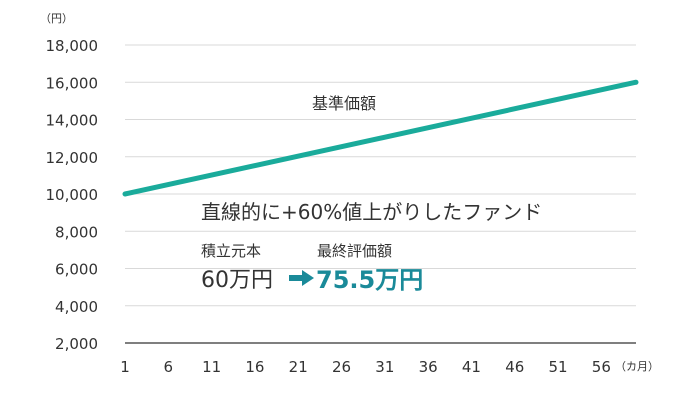  Describe the element at coordinates (344, 103) in the screenshot. I see `series-label: 基準価額` at that location.